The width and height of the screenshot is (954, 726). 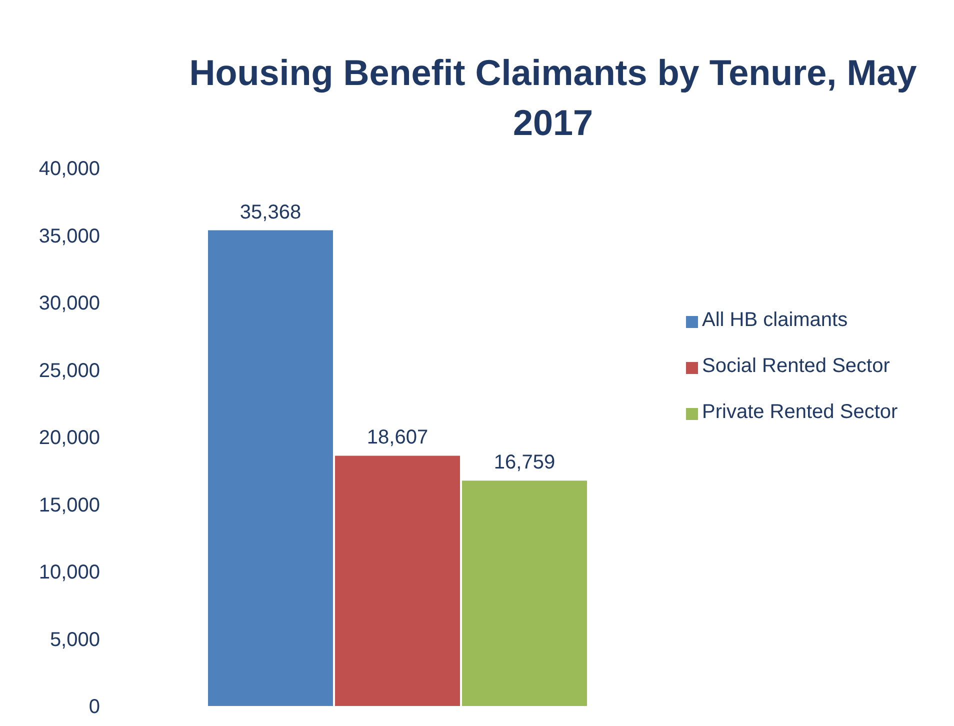 What do you see at coordinates (69, 505) in the screenshot?
I see `y-tick-label: 15,000` at bounding box center [69, 505].